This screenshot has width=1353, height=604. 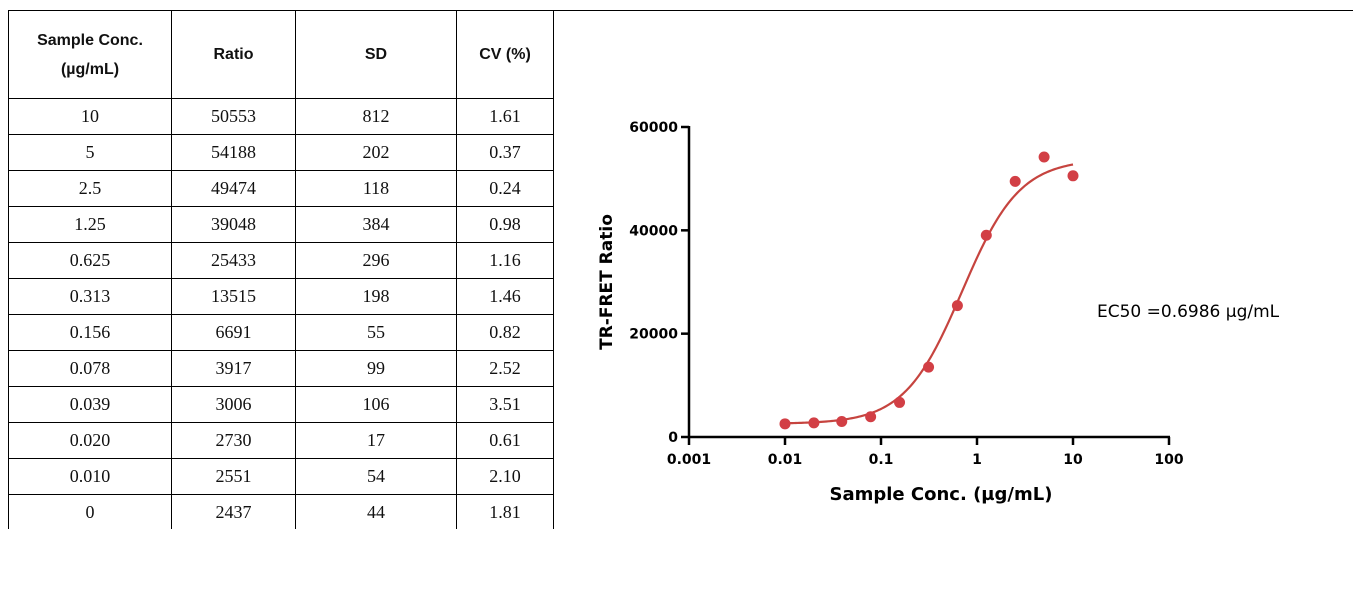 What do you see at coordinates (233, 511) in the screenshot?
I see `cell-ratio: 2437` at bounding box center [233, 511].